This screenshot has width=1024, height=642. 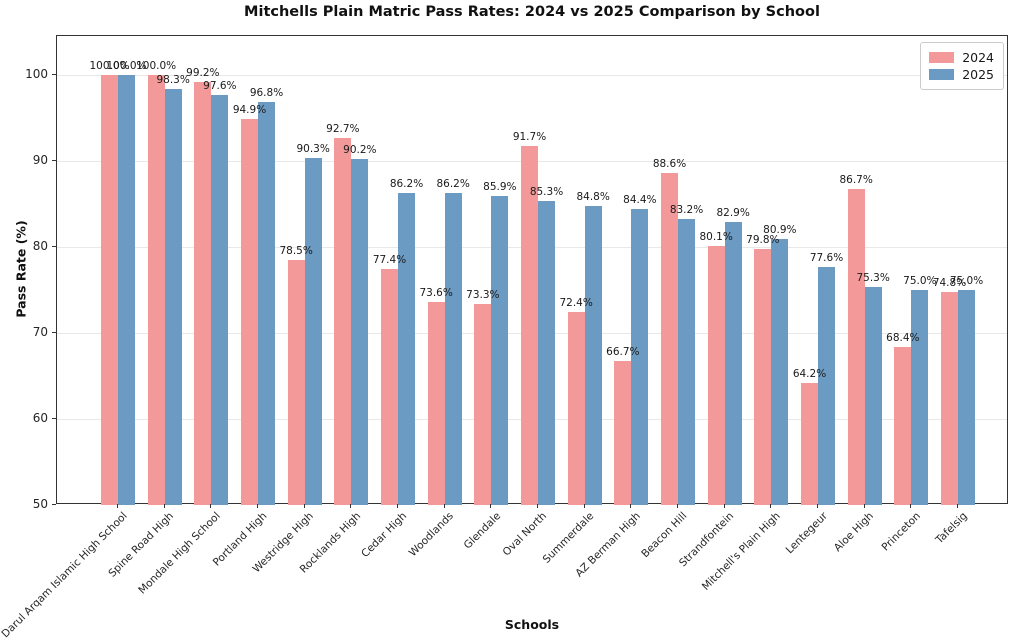 I want to click on x-tick-label: Tafelsig, so click(x=951, y=528).